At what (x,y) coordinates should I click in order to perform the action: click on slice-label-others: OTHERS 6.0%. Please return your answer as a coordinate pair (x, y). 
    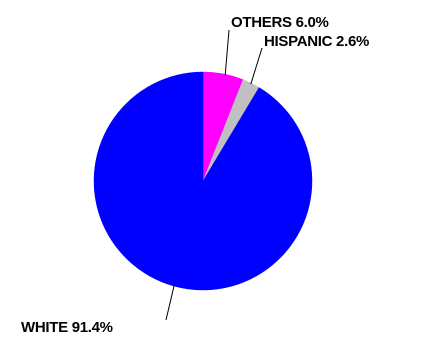
    Looking at the image, I should click on (280, 22).